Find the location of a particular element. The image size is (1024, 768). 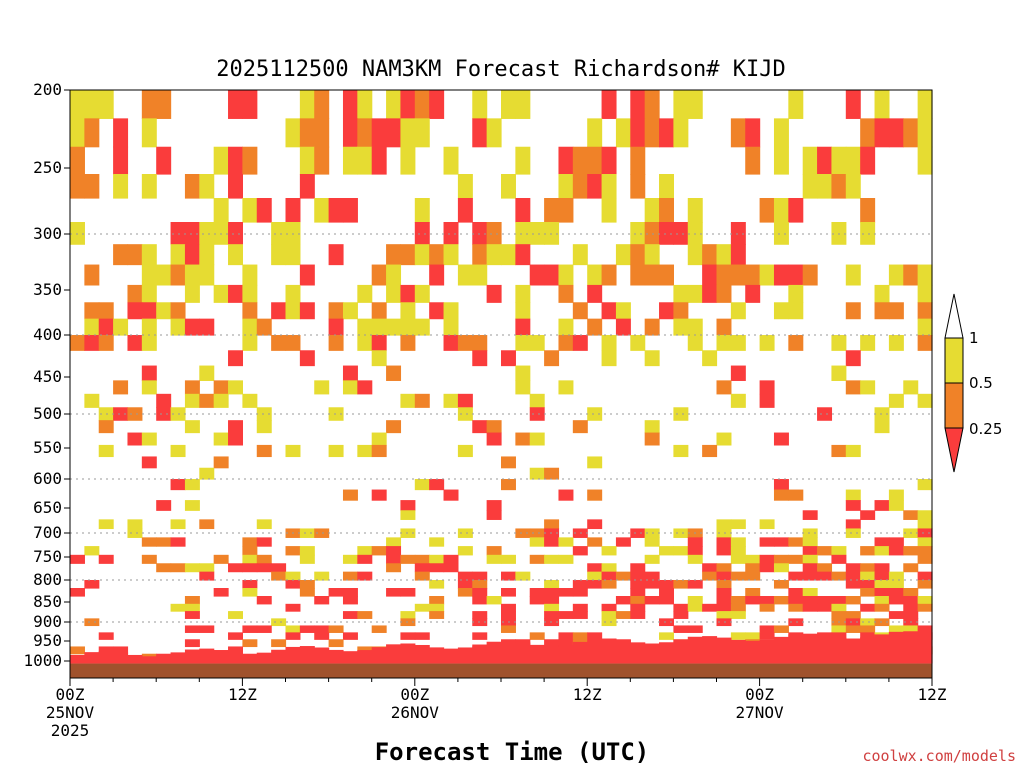

legend-label: 1 is located at coordinates (974, 338).